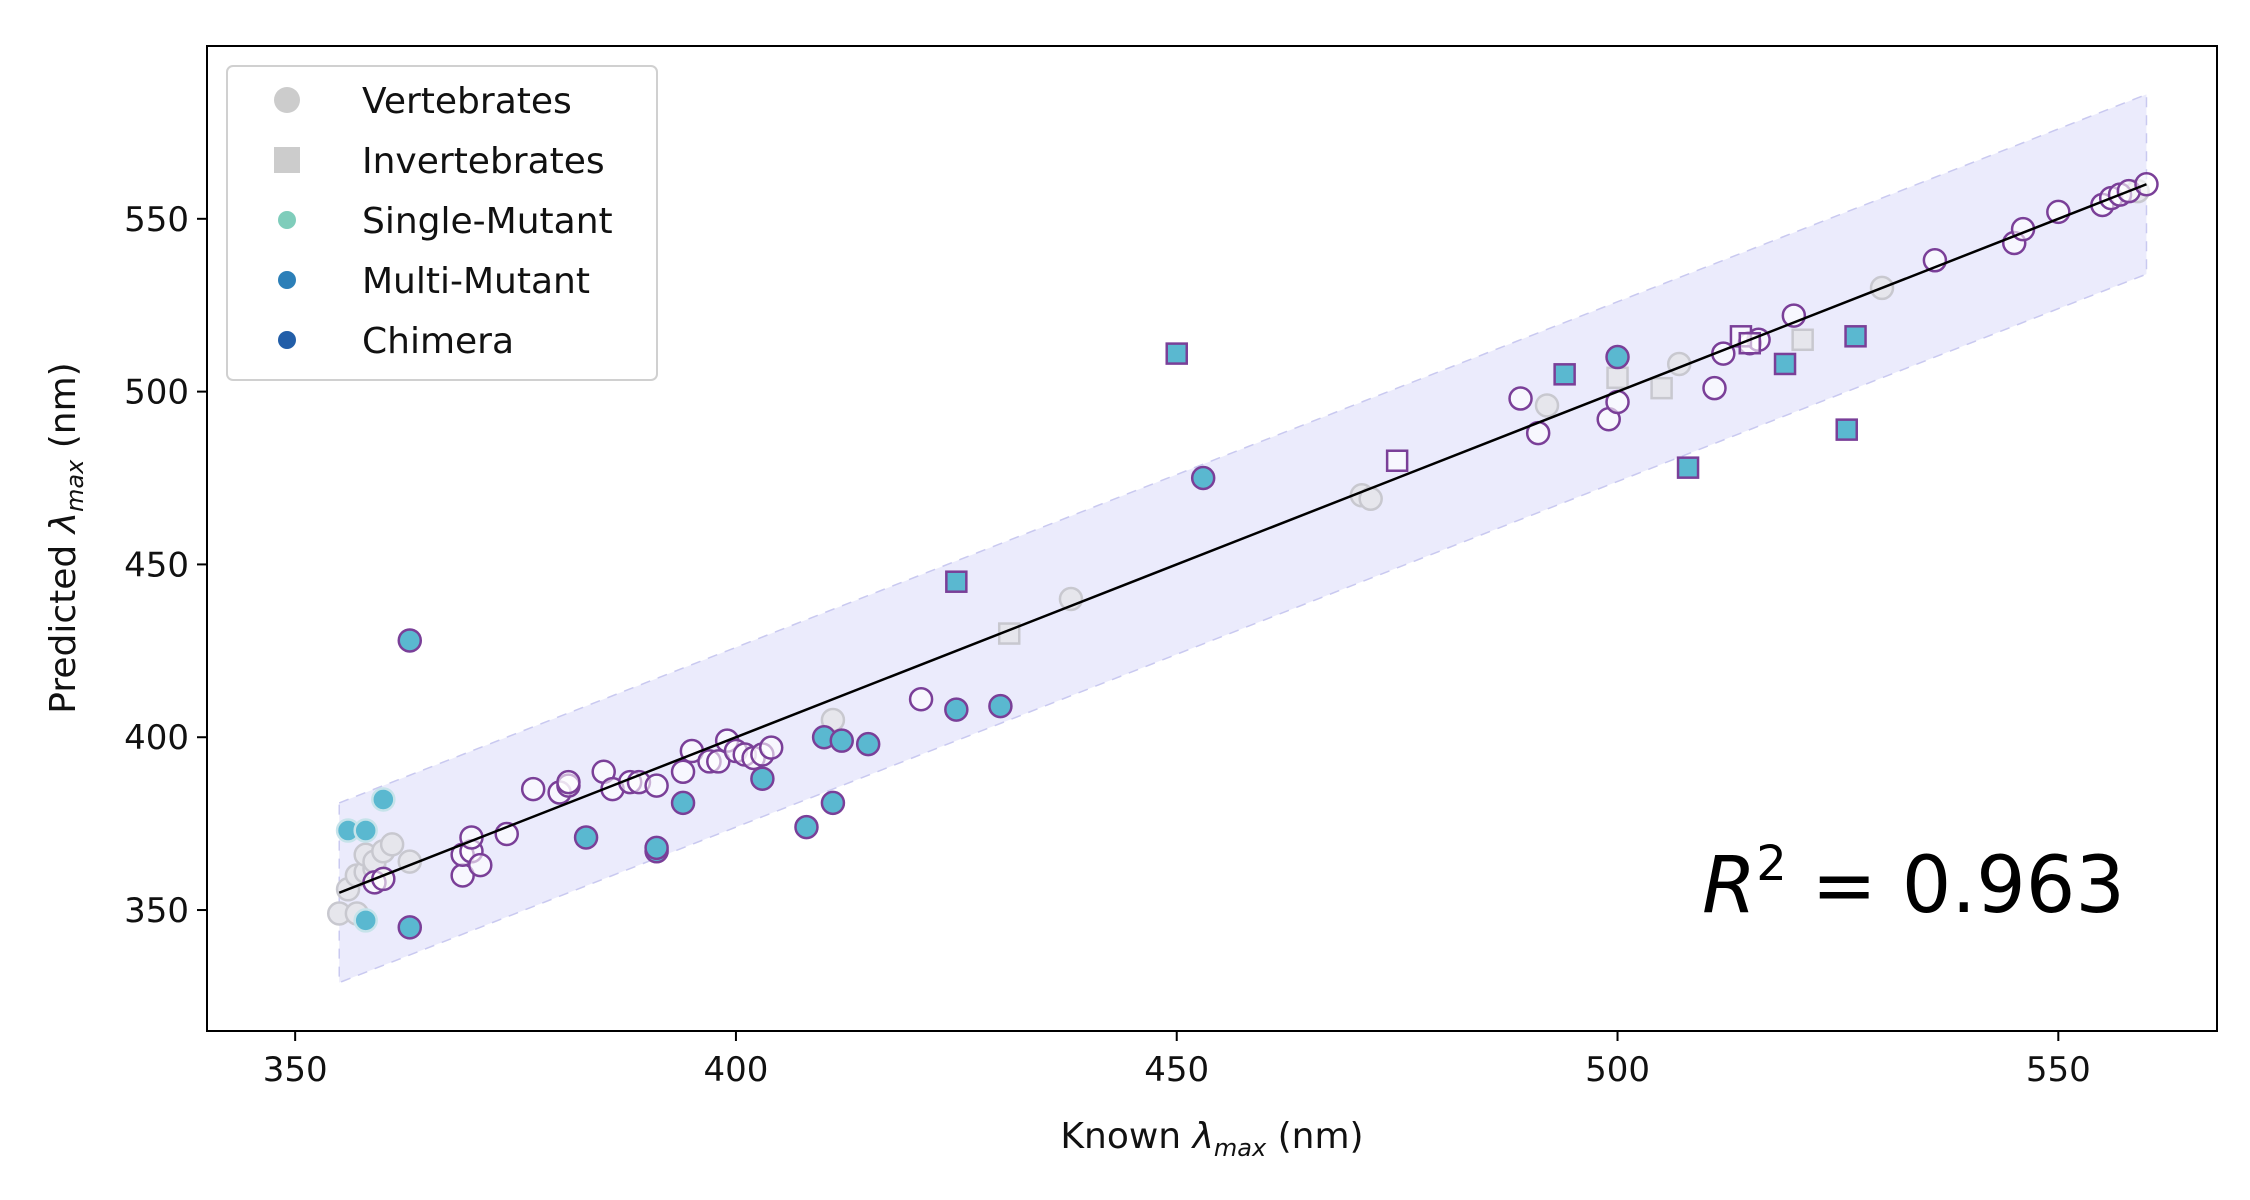 The height and width of the screenshot is (1200, 2250). I want to click on r-squared-symbol: R, so click(1729, 886).